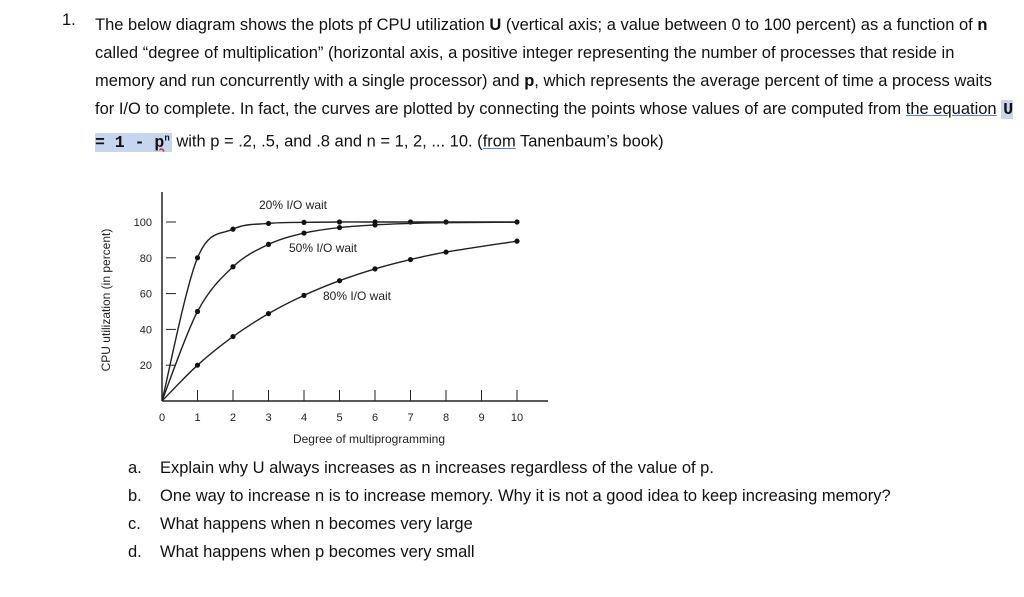 The image size is (1024, 597). What do you see at coordinates (146, 330) in the screenshot?
I see `y-tick-label: 40` at bounding box center [146, 330].